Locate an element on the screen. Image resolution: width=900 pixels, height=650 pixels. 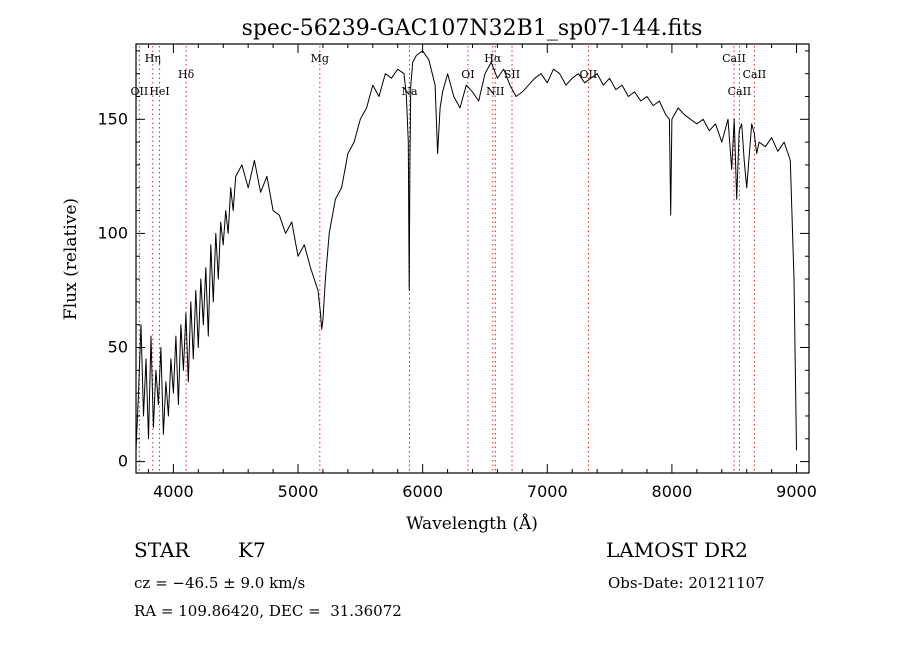
y-tick-label: 50 is located at coordinates (118, 346).